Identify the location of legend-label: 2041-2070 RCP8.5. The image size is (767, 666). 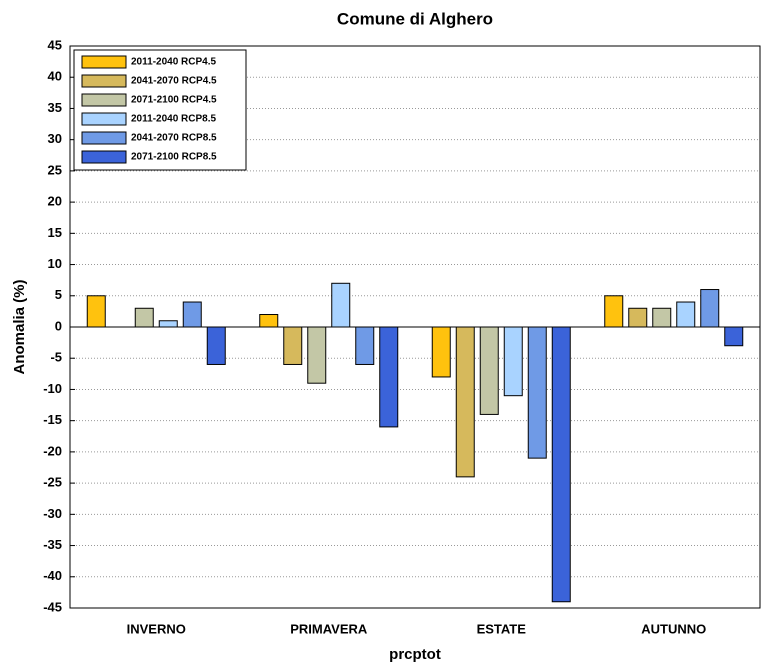
(174, 138).